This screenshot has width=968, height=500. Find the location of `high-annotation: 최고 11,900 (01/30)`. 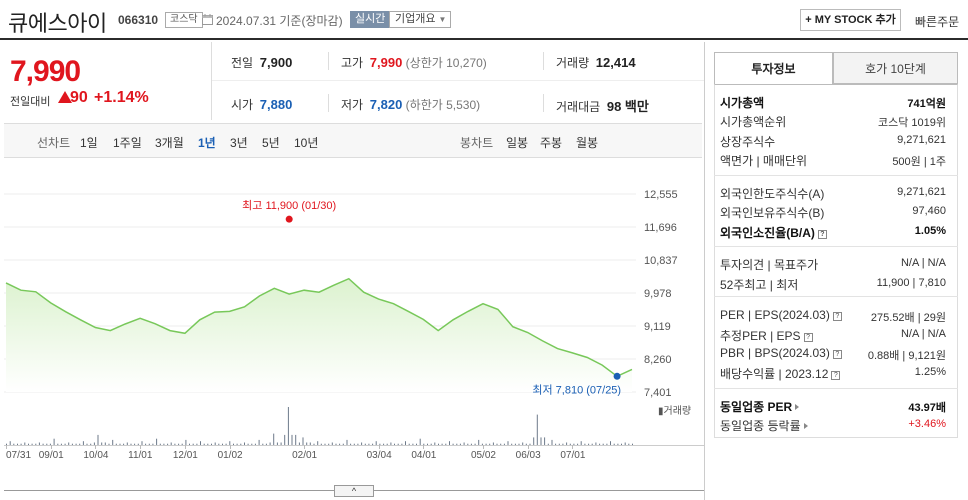

high-annotation: 최고 11,900 (01/30) is located at coordinates (289, 205).